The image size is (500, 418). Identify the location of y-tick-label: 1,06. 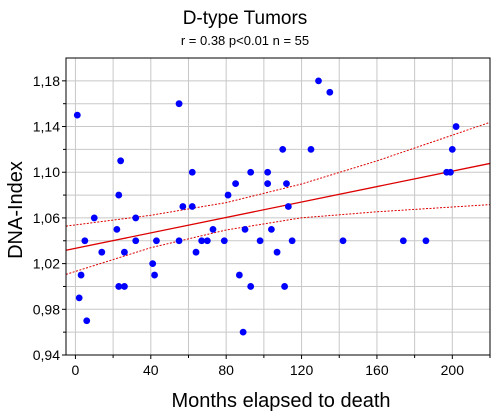
(46, 218).